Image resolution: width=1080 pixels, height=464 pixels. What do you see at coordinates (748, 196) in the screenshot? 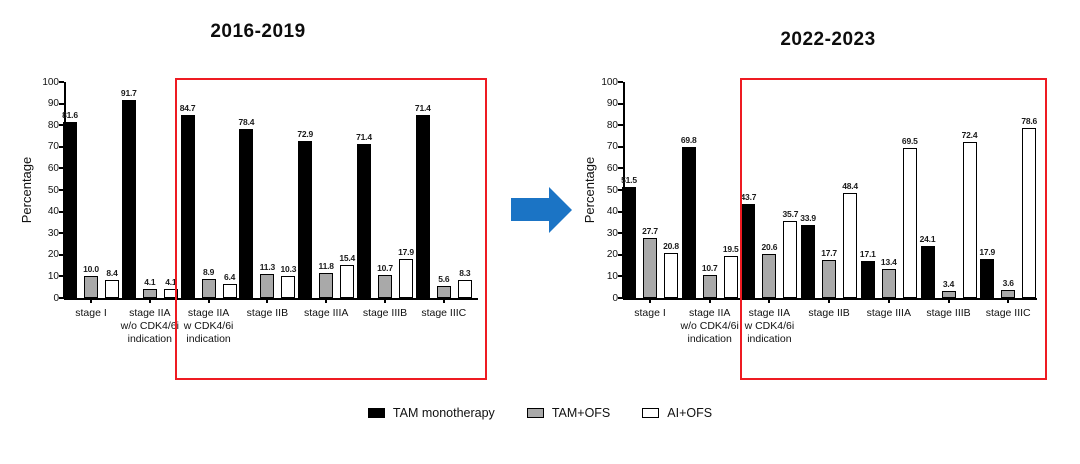
I see `bar-value-label: 43.7` at bounding box center [748, 196].